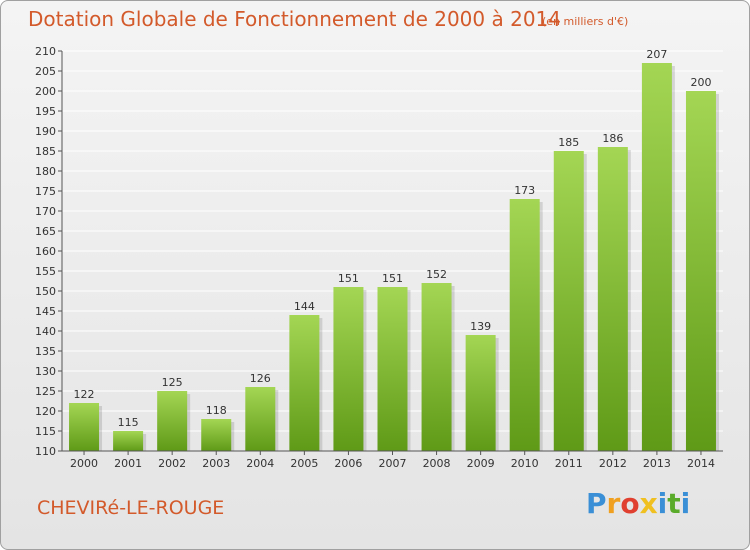 This screenshot has height=550, width=750. Describe the element at coordinates (613, 503) in the screenshot. I see `logo-letter: r` at that location.